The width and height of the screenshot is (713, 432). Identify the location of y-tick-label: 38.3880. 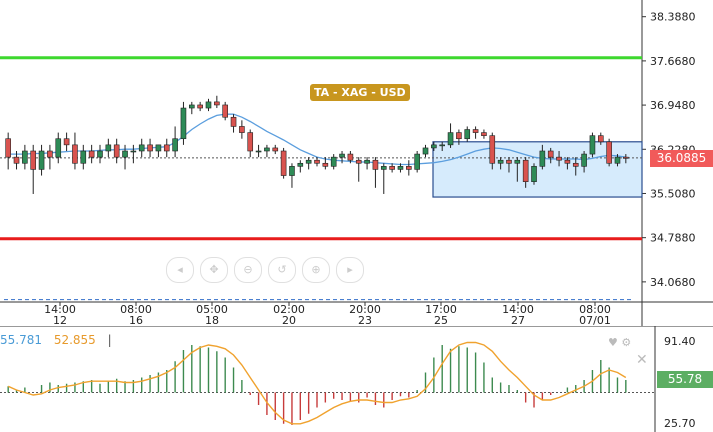
(673, 17).